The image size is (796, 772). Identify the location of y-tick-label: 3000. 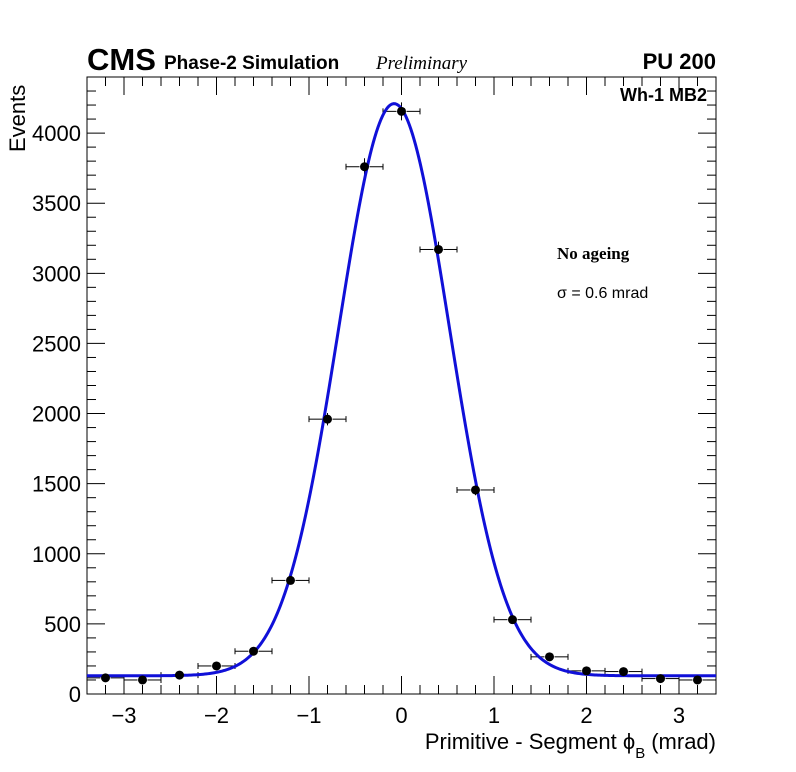
(56, 273).